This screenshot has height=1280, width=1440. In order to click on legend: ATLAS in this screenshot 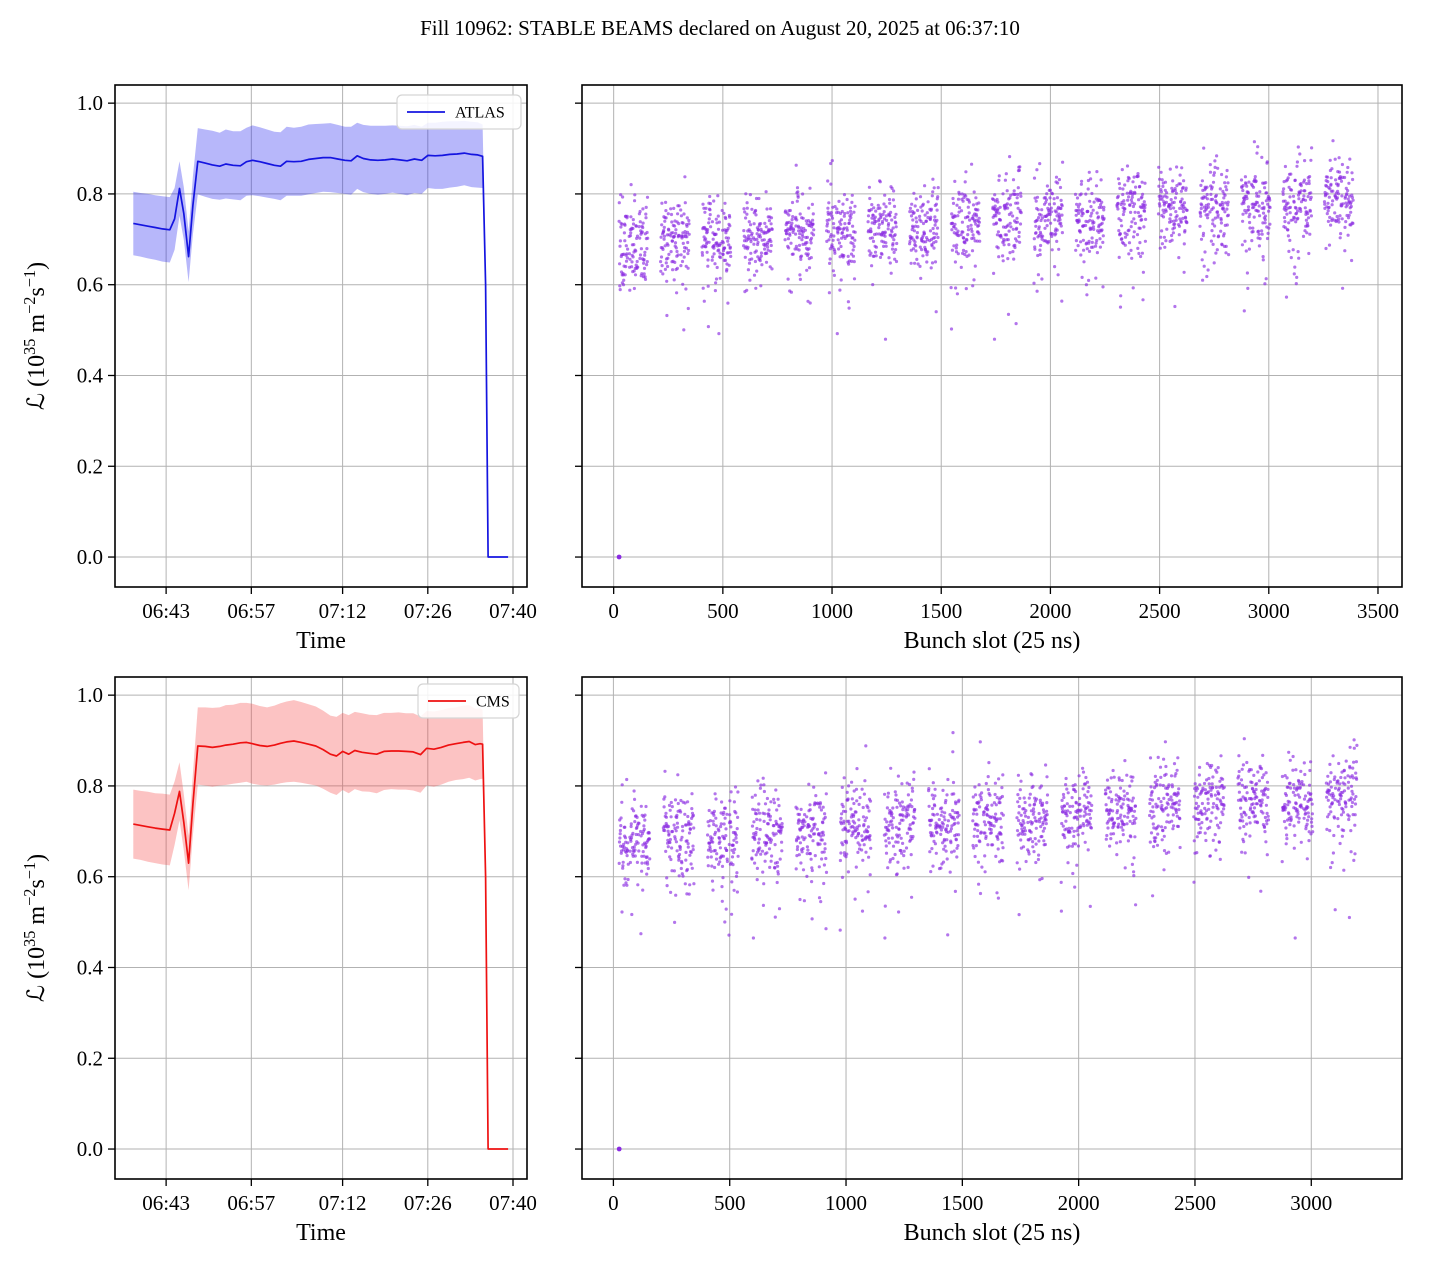, I will do `click(459, 112)`.